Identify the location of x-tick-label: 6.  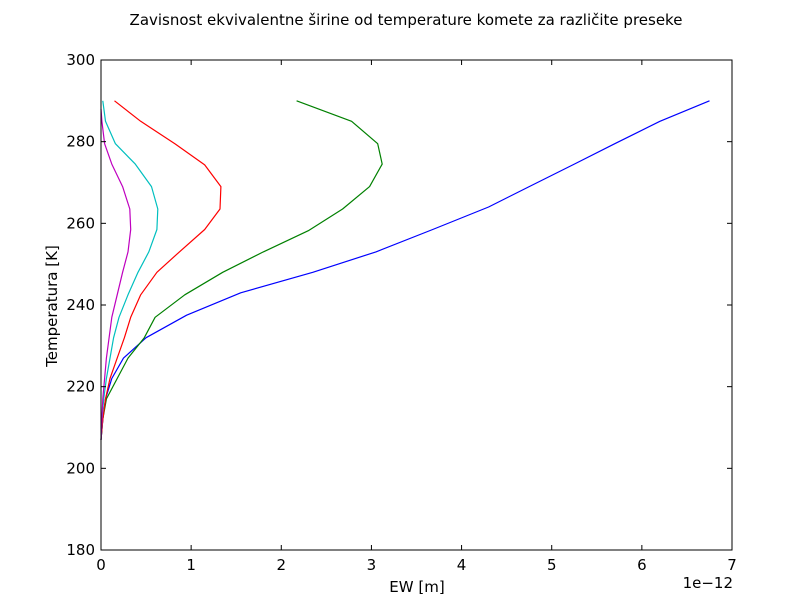
(642, 565).